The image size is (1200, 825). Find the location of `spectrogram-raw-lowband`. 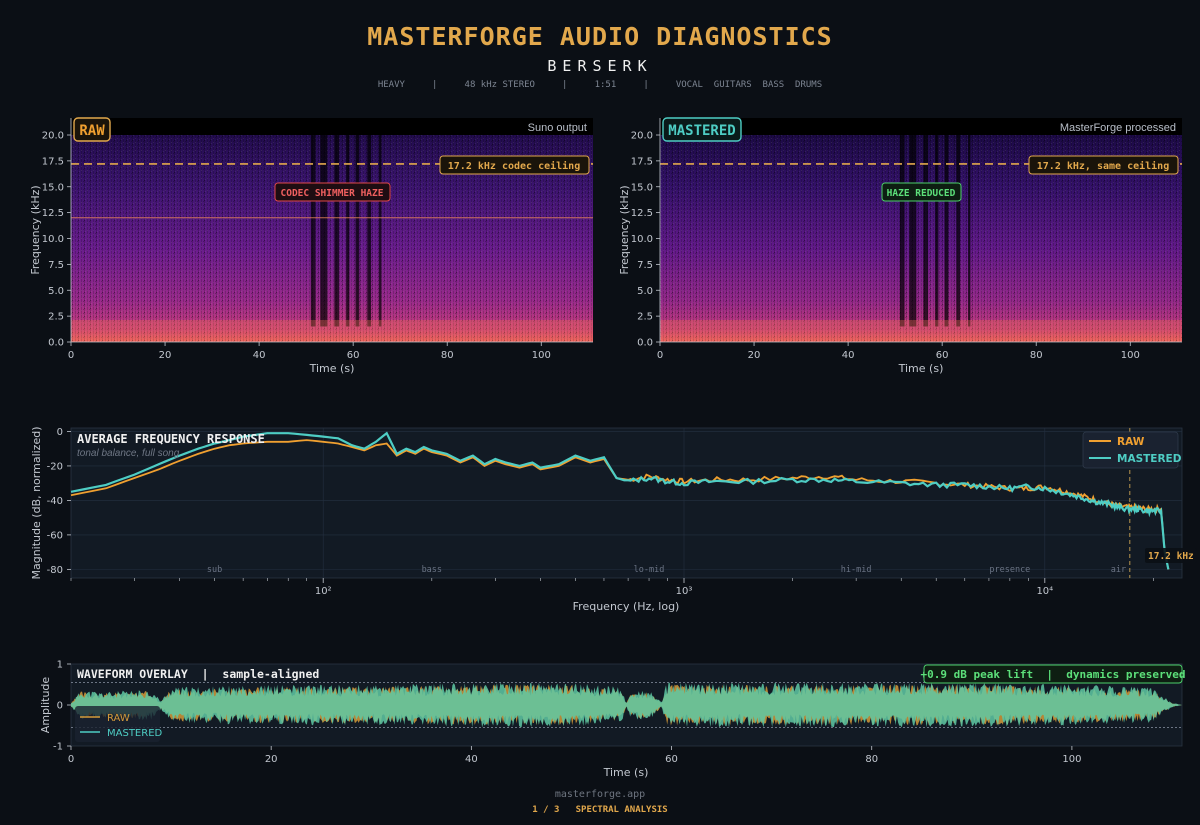

spectrogram-raw-lowband is located at coordinates (332, 331).